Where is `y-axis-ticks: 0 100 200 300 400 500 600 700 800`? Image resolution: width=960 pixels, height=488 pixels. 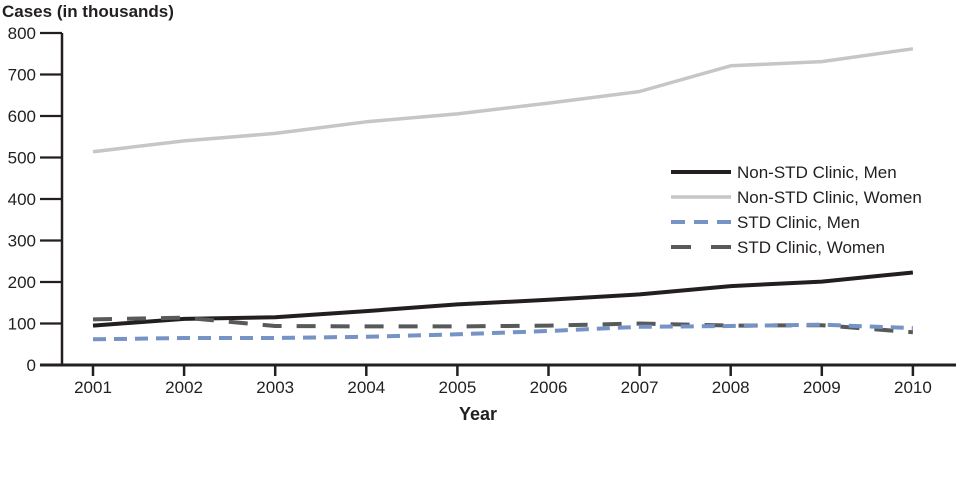
y-axis-ticks: 0 100 200 300 400 500 600 700 800 is located at coordinates (35, 199).